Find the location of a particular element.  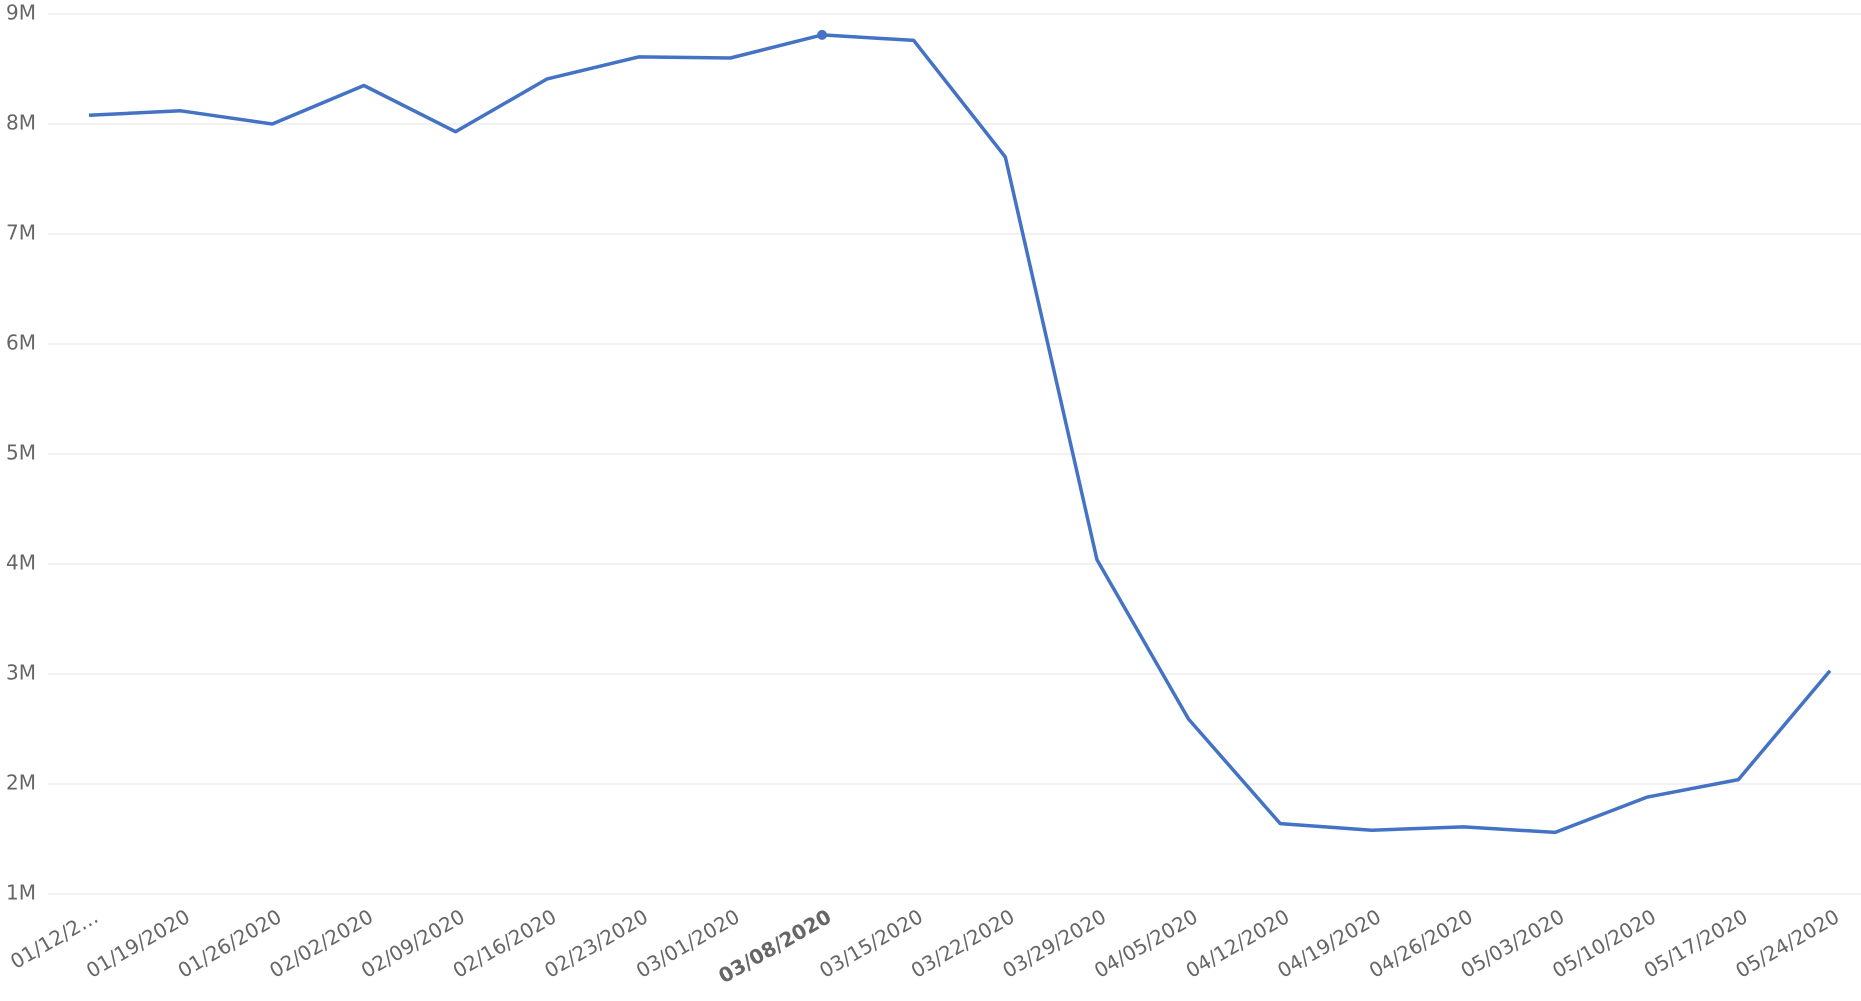

x-tick-label: 03/29/2020 is located at coordinates (1054, 943).